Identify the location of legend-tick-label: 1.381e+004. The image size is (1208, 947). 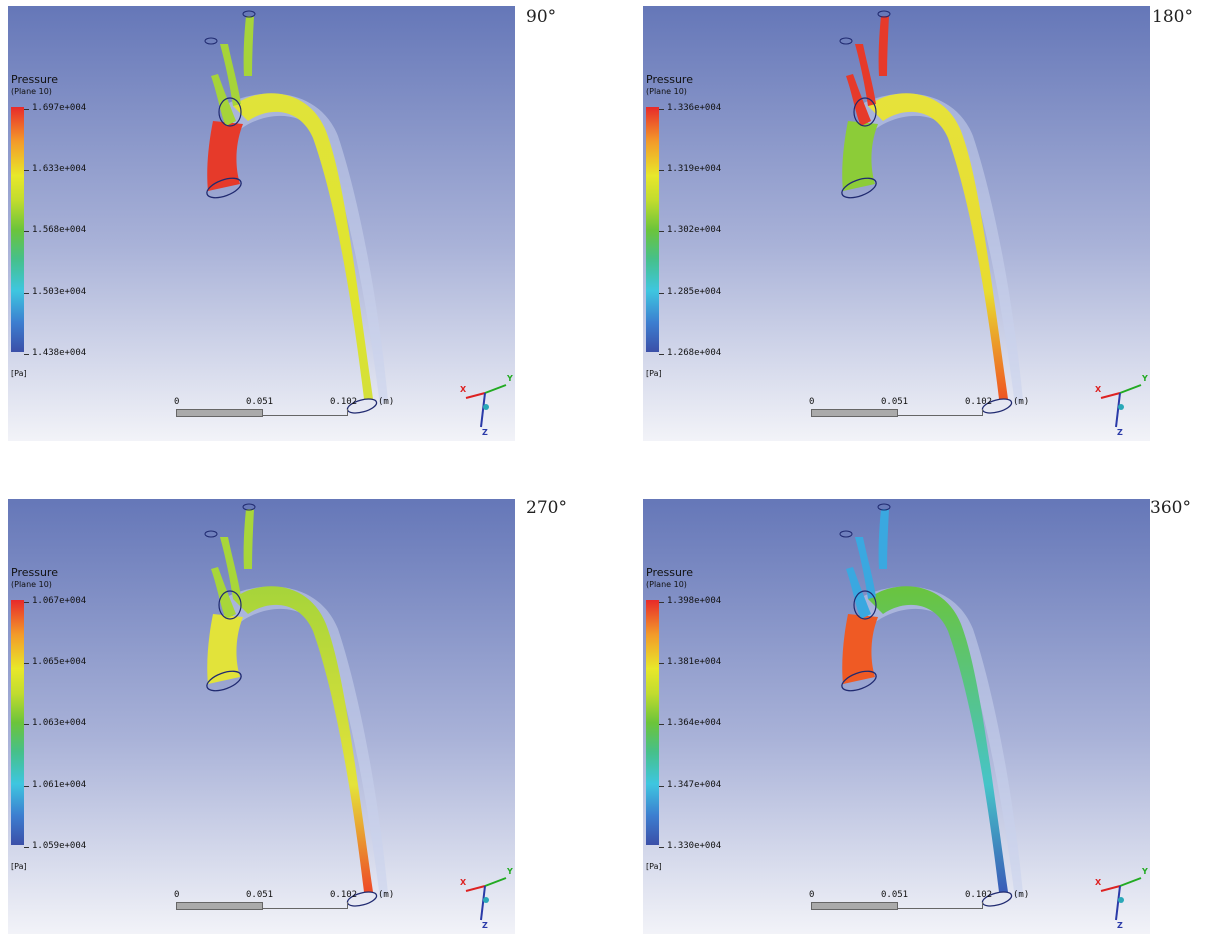
(694, 662).